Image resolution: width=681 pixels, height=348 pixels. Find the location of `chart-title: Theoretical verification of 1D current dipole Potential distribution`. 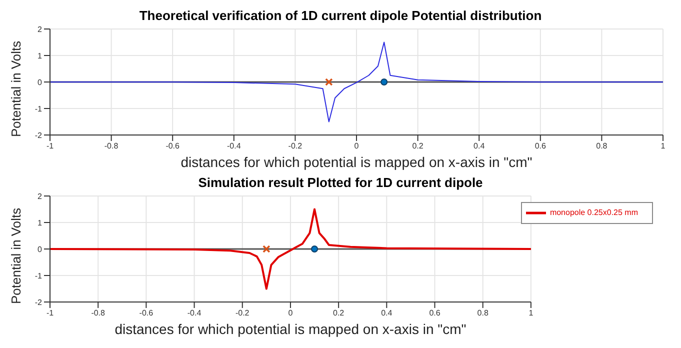

chart-title: Theoretical verification of 1D current dipole Potential distribution is located at coordinates (340, 15).